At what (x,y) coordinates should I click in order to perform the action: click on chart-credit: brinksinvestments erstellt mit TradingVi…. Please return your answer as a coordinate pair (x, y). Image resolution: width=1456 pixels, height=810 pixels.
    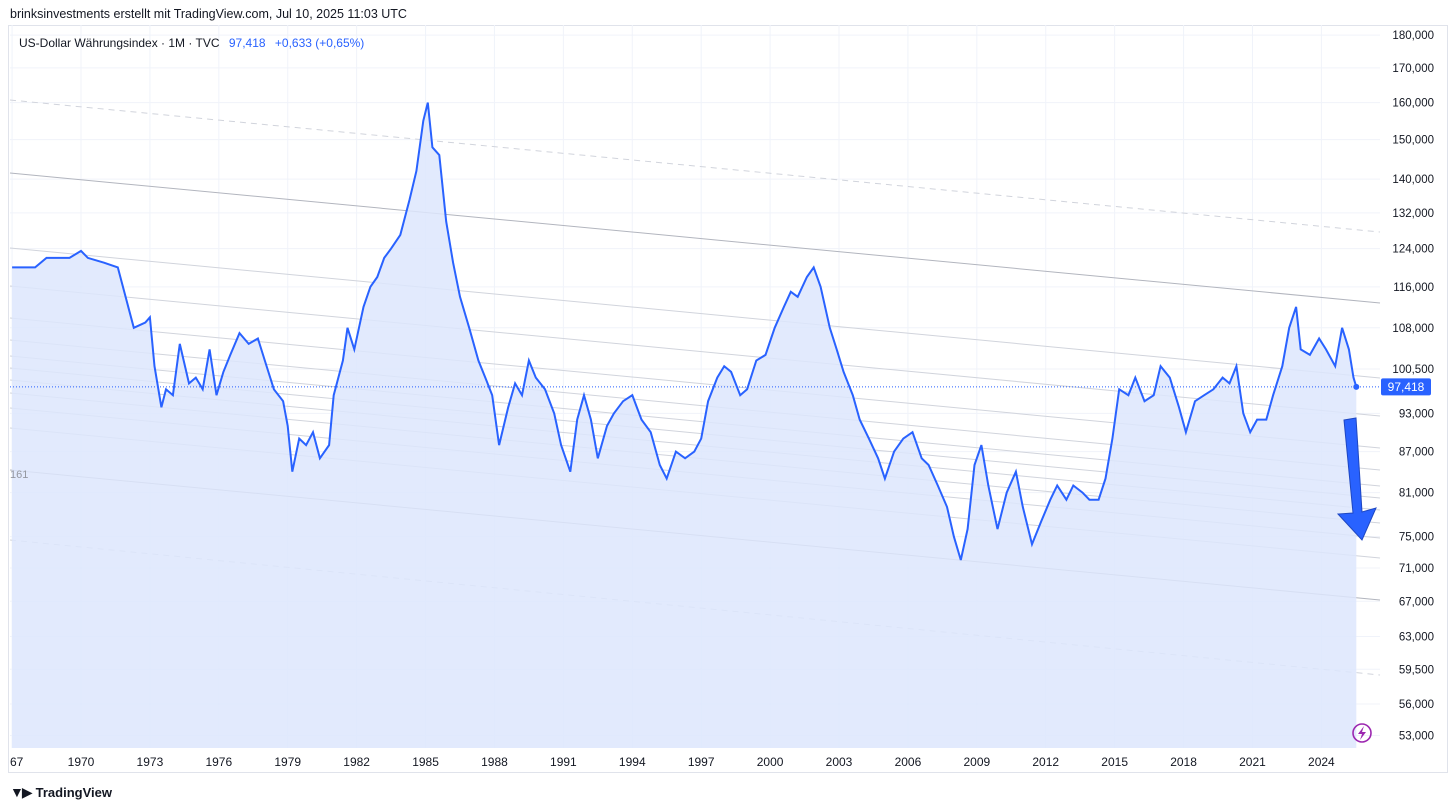
    Looking at the image, I should click on (208, 14).